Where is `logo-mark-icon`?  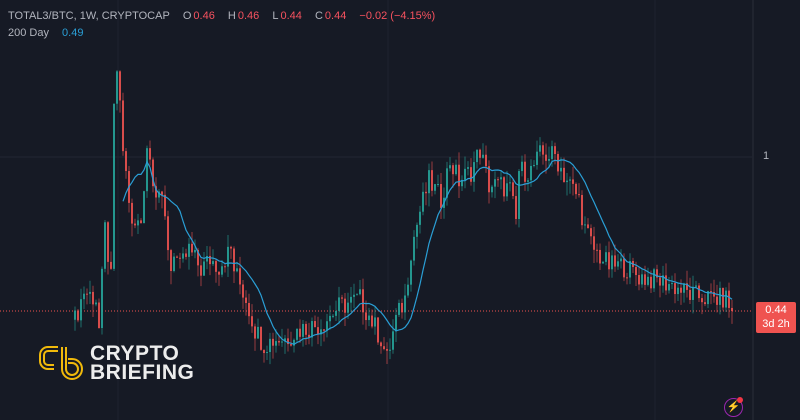
logo-mark-icon is located at coordinates (61, 363).